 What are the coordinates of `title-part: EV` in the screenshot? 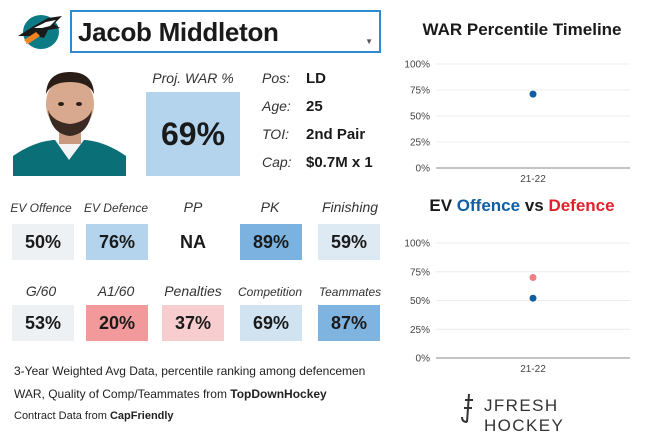 It's located at (443, 205).